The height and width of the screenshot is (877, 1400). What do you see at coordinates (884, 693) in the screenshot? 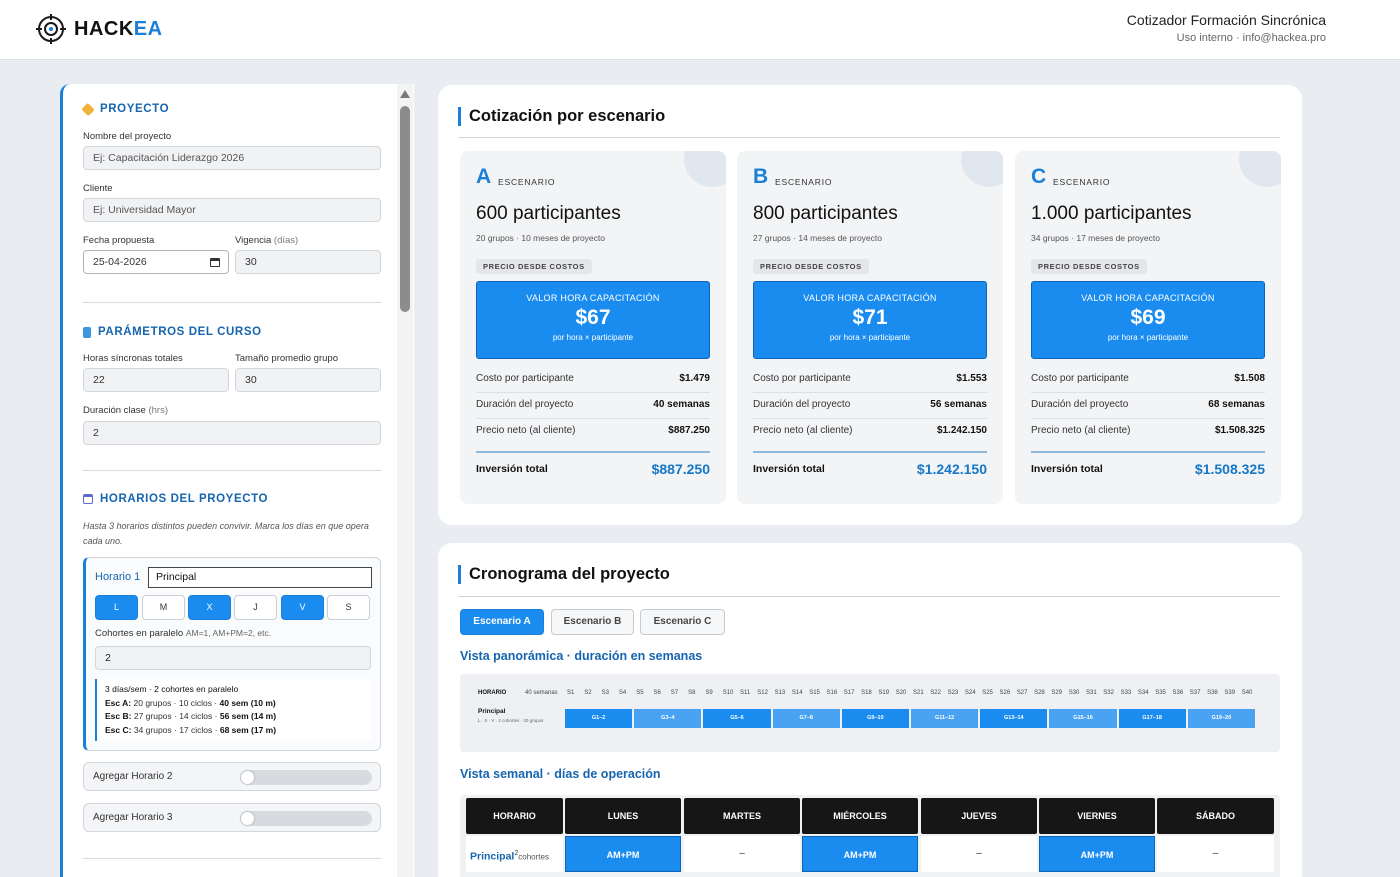
I see `gantt-week-label: S19` at bounding box center [884, 693].